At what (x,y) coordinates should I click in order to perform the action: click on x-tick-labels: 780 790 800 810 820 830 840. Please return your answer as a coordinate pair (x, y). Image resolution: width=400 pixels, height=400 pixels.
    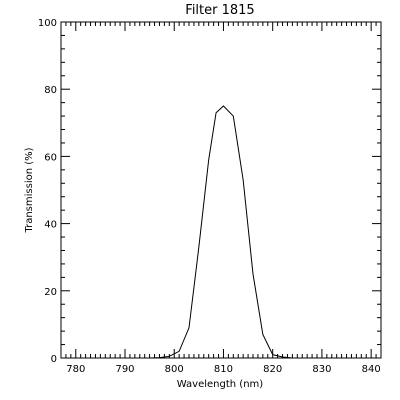
    Looking at the image, I should click on (223, 369).